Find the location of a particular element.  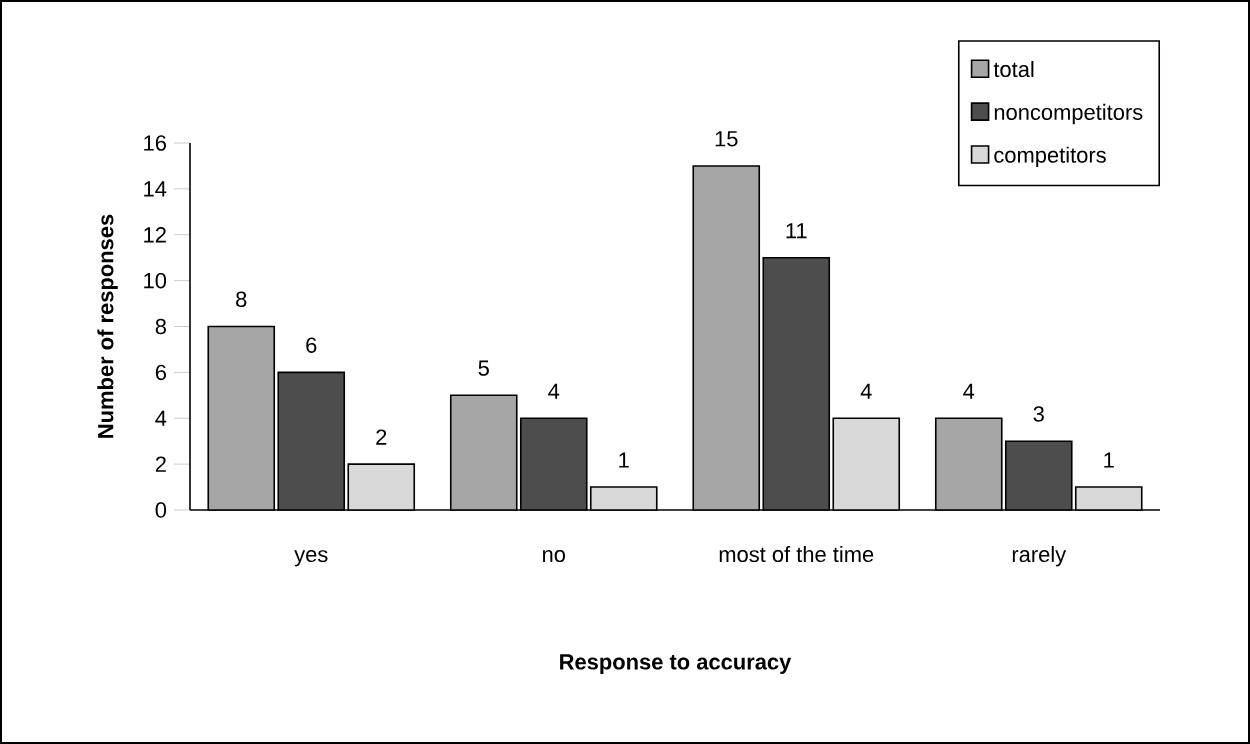

x-tick-label: no is located at coordinates (554, 556).